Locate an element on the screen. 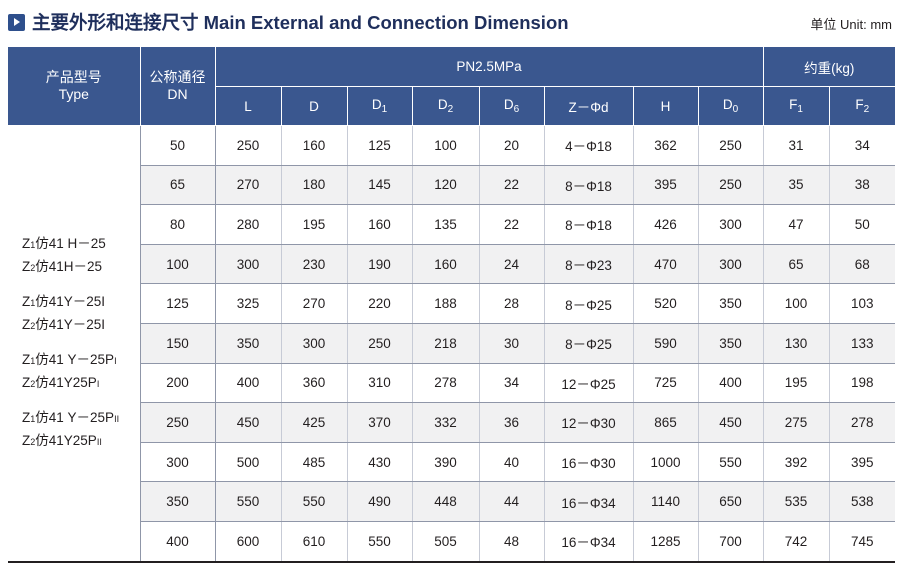 Image resolution: width=900 pixels, height=585 pixels. table-cell: 425 is located at coordinates (314, 422).